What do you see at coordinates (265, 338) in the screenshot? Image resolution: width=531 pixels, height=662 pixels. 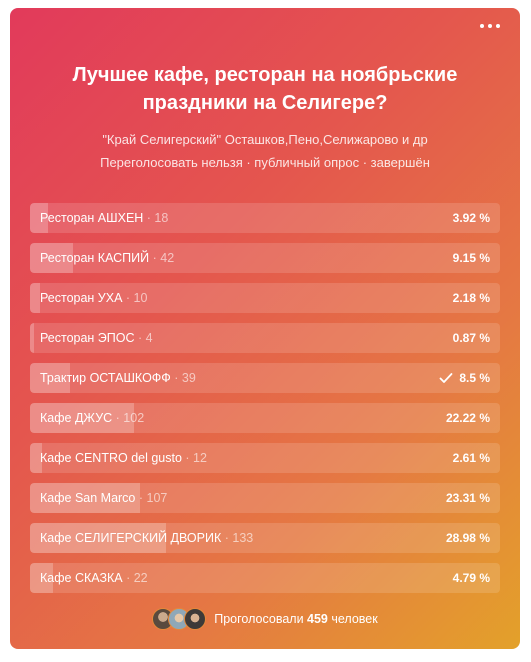 I see `poll-option: Ресторан ЭПОС · 4 0.87 %` at bounding box center [265, 338].